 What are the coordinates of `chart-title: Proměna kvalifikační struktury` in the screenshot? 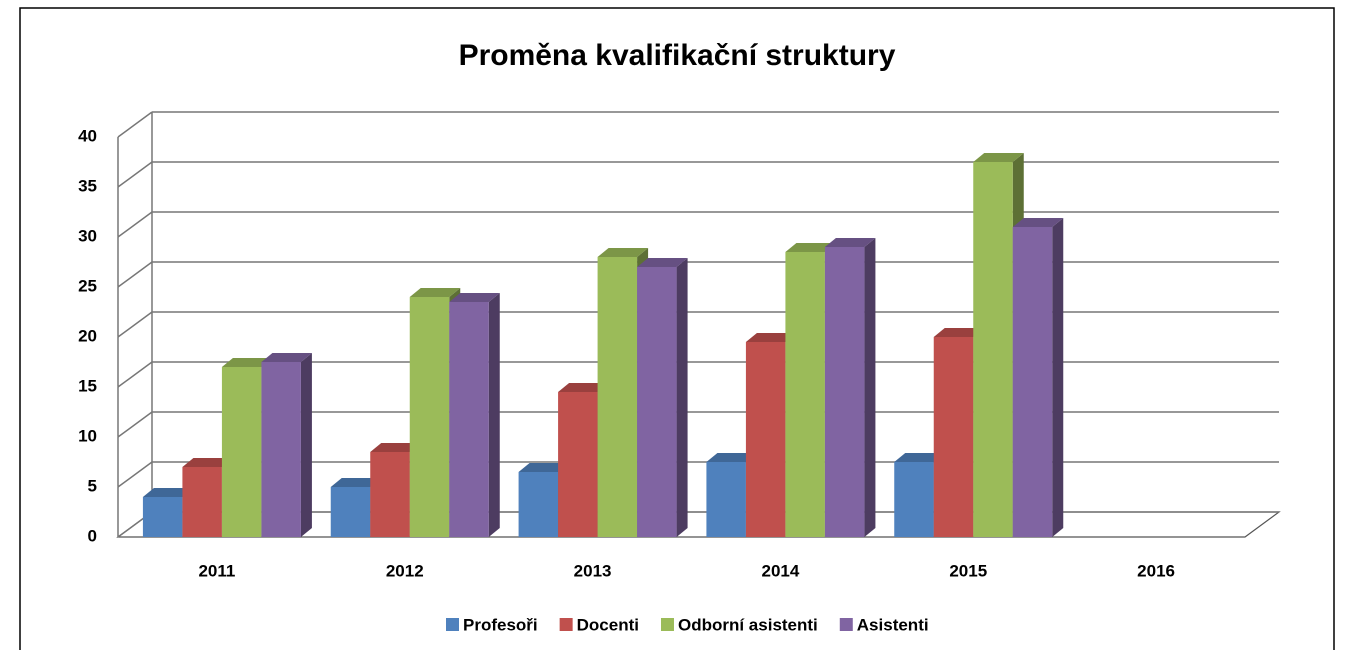 It's located at (677, 55).